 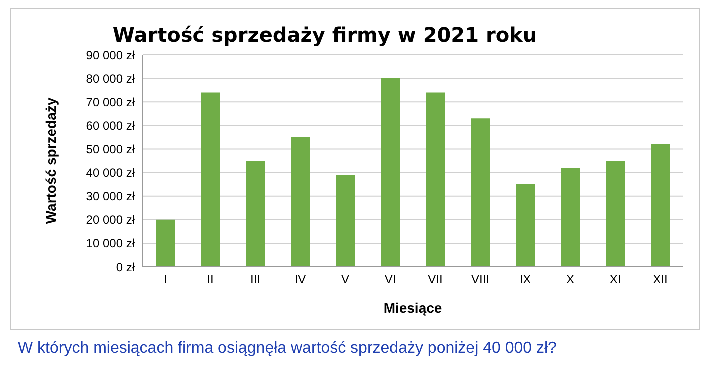 I want to click on y-tick-label: 10 000 zł, so click(x=111, y=243).